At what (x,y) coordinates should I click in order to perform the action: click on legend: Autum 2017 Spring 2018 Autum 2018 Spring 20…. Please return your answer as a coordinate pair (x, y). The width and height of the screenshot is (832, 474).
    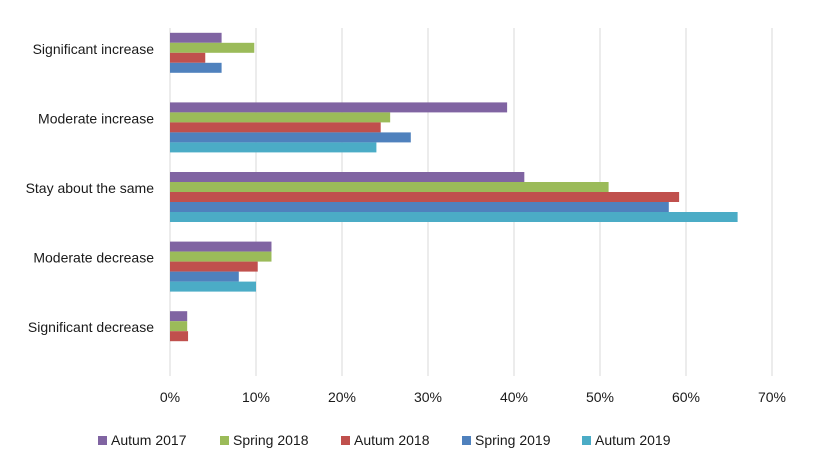
    Looking at the image, I should click on (384, 440).